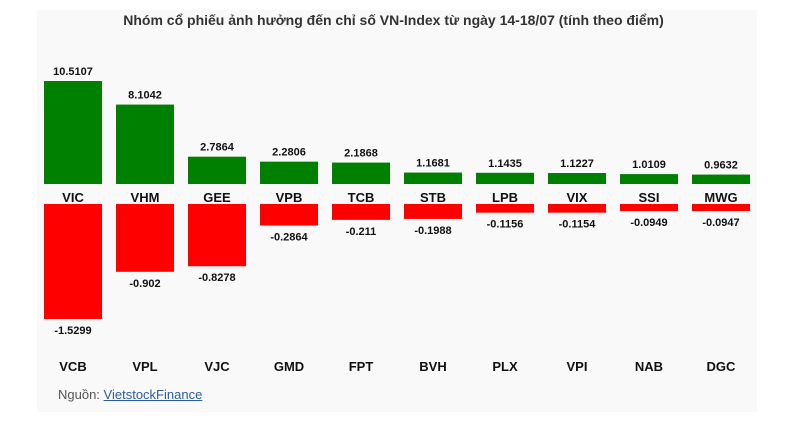 This screenshot has height=425, width=787. What do you see at coordinates (433, 197) in the screenshot?
I see `category-label-stb: STB` at bounding box center [433, 197].